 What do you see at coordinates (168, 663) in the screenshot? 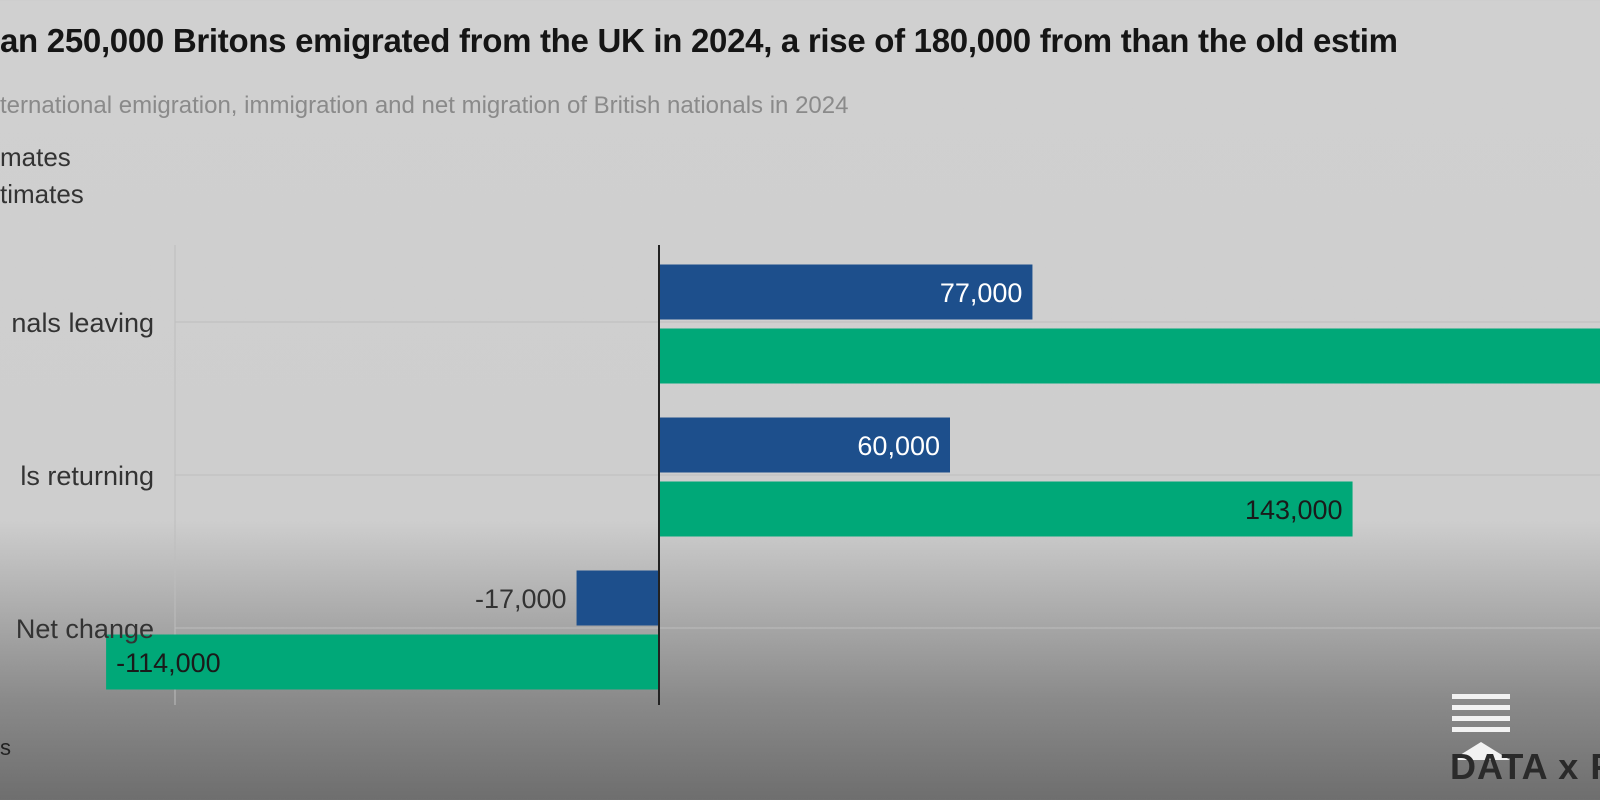
I see `data-label: -114,000` at bounding box center [168, 663].